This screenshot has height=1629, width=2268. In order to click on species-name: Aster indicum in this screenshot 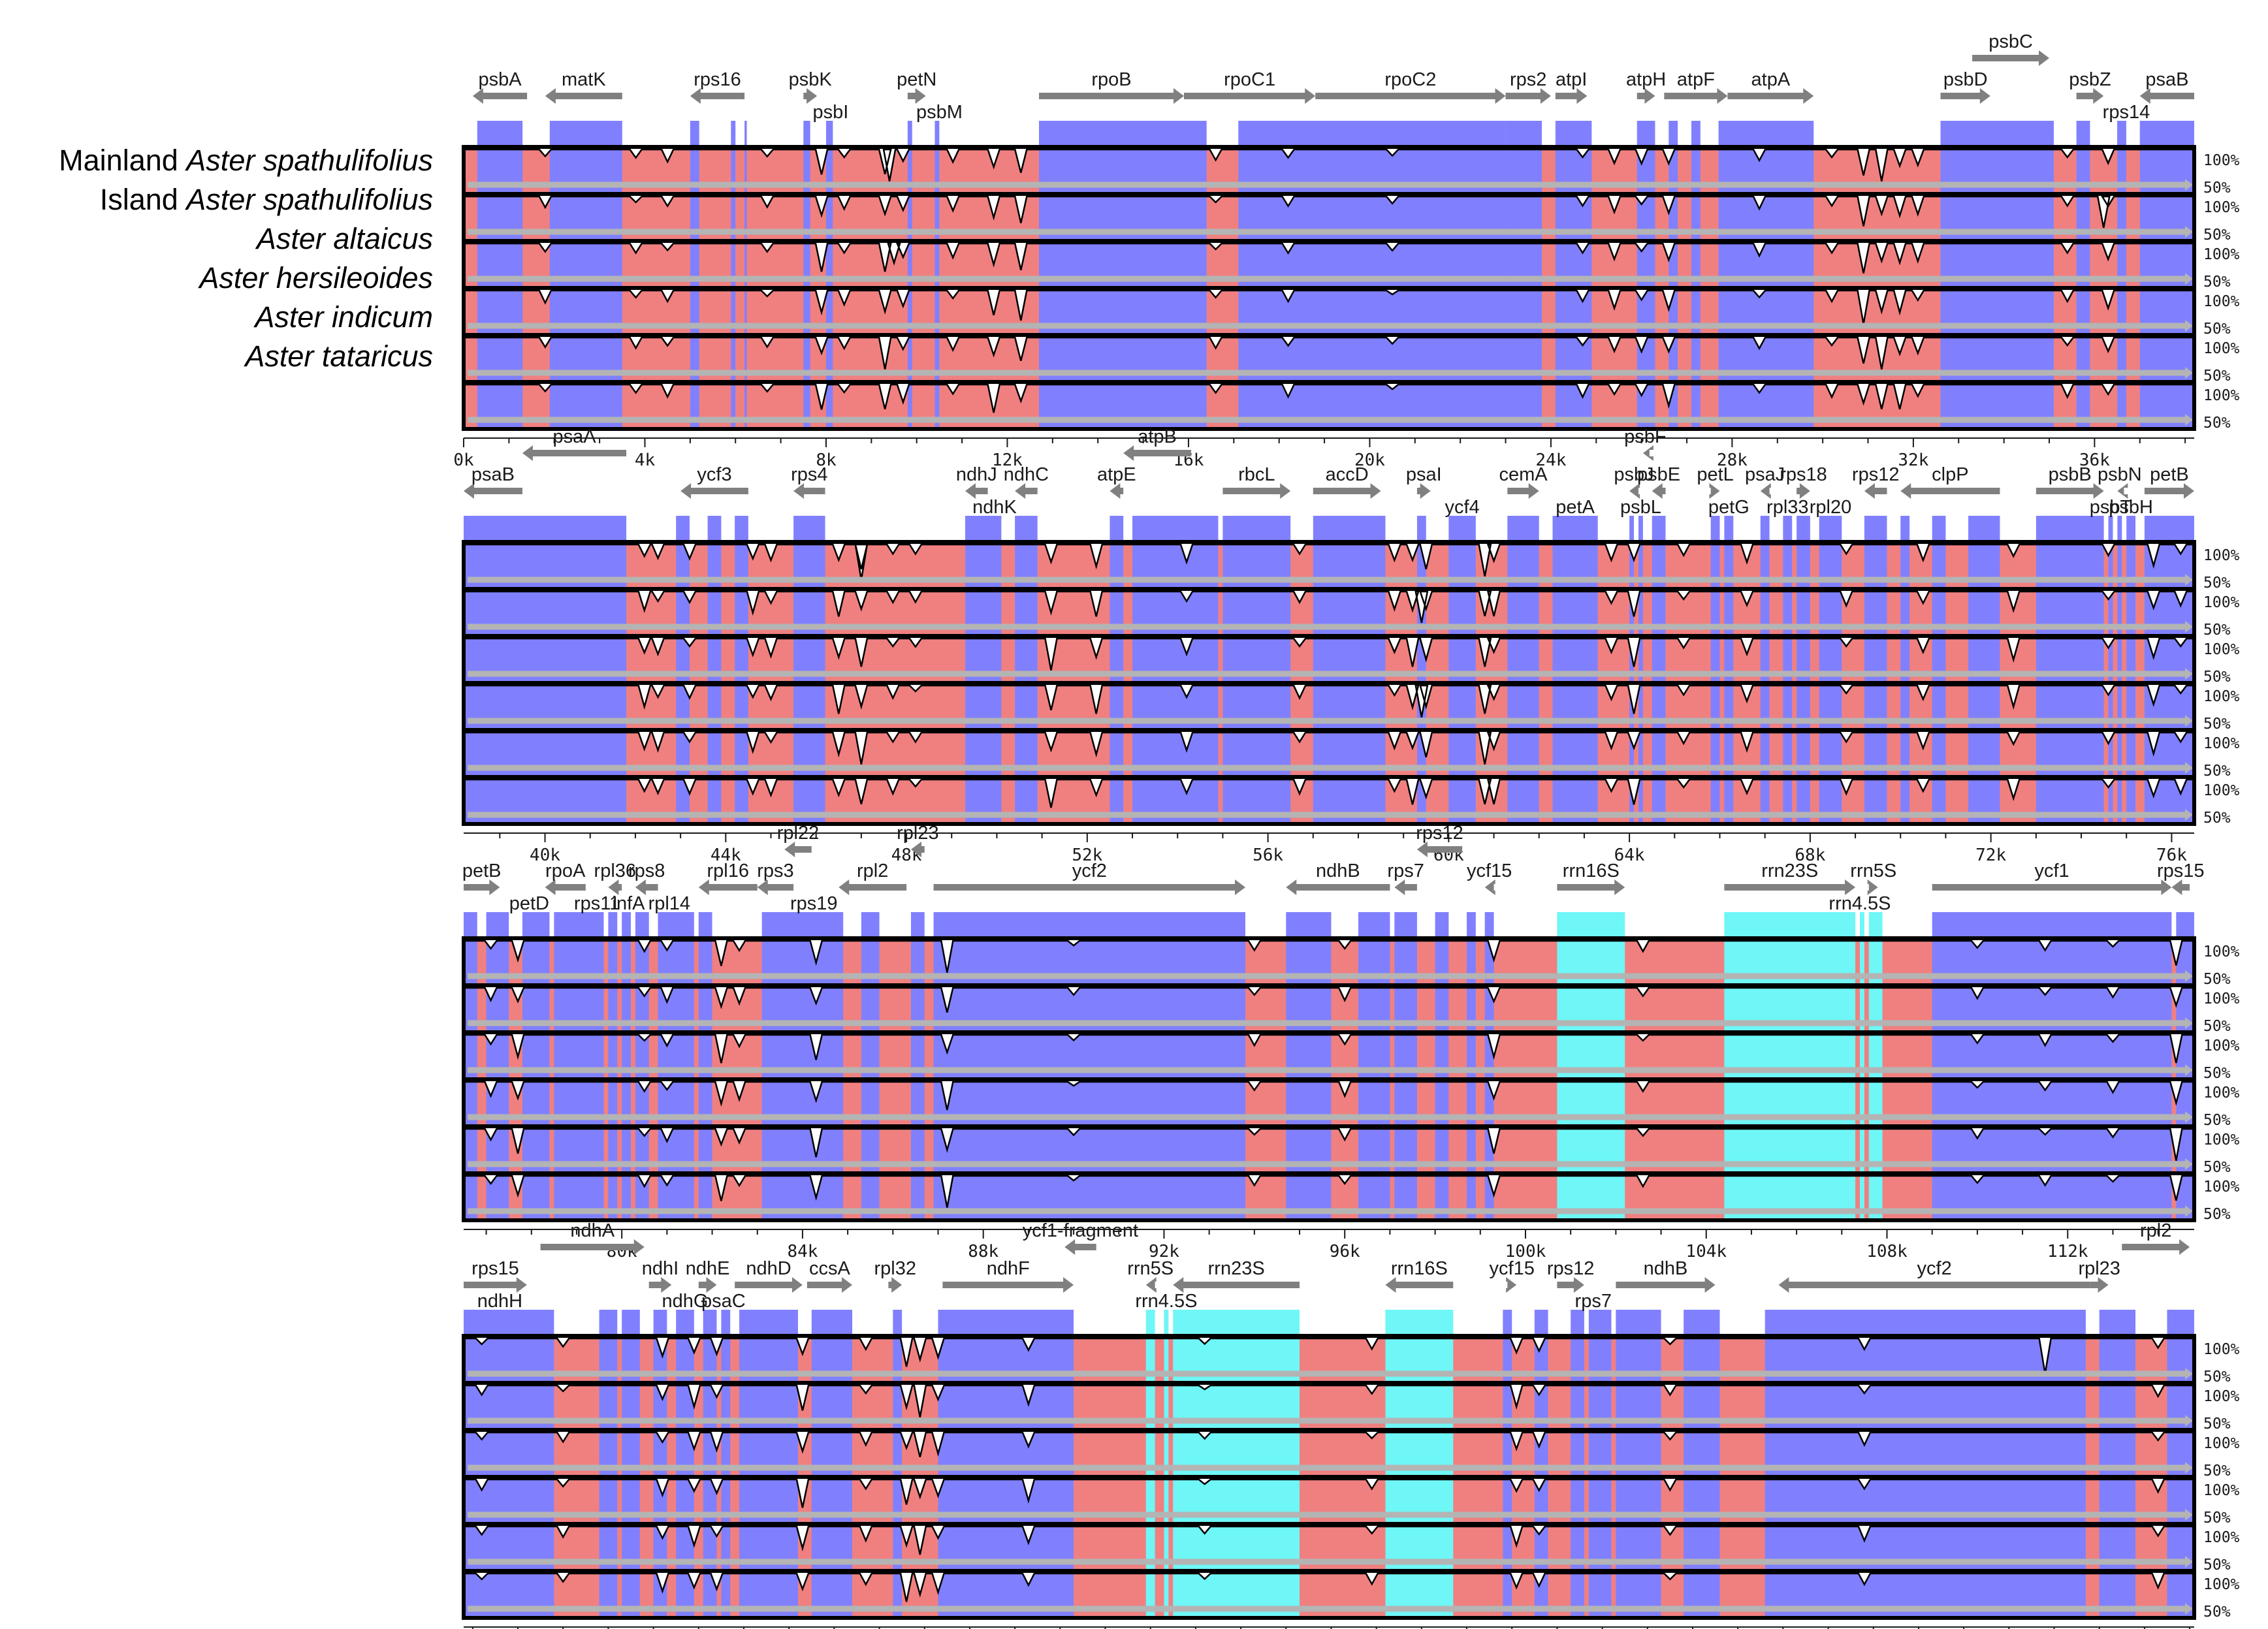, I will do `click(343, 317)`.